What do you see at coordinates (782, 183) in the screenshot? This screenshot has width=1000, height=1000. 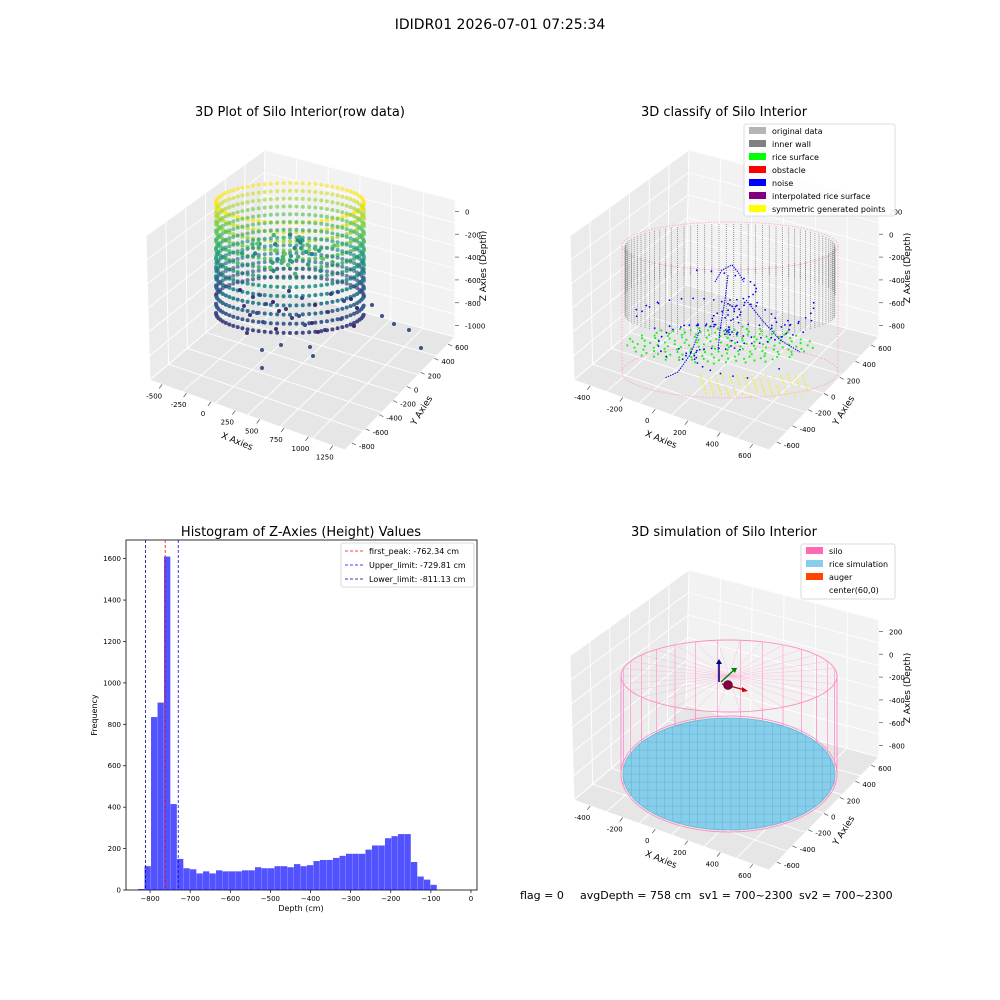 I see `legend-label: noise` at bounding box center [782, 183].